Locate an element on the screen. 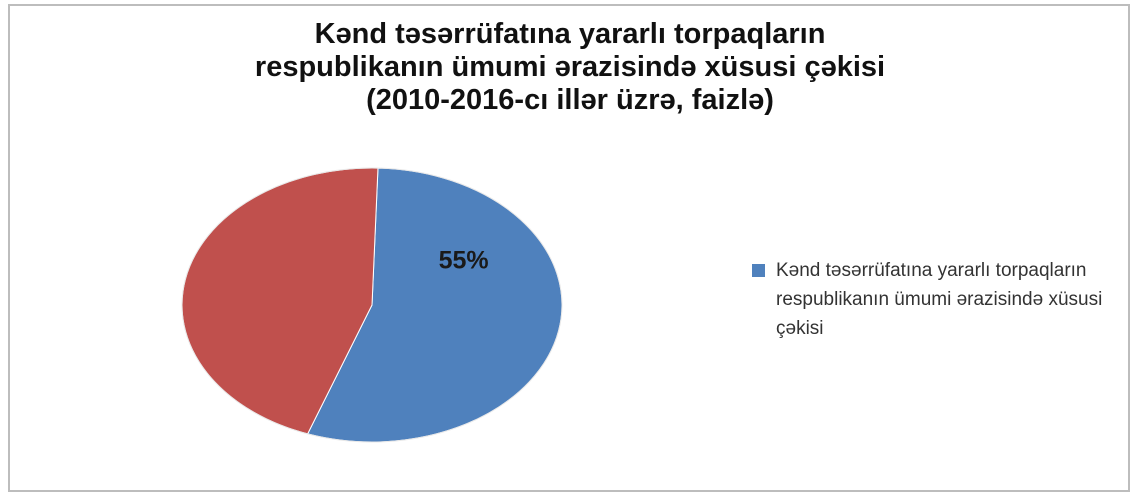 The height and width of the screenshot is (500, 1140). chart-title-line-1: Kənd təsərrüfatına yararlı torpaqların is located at coordinates (570, 34).